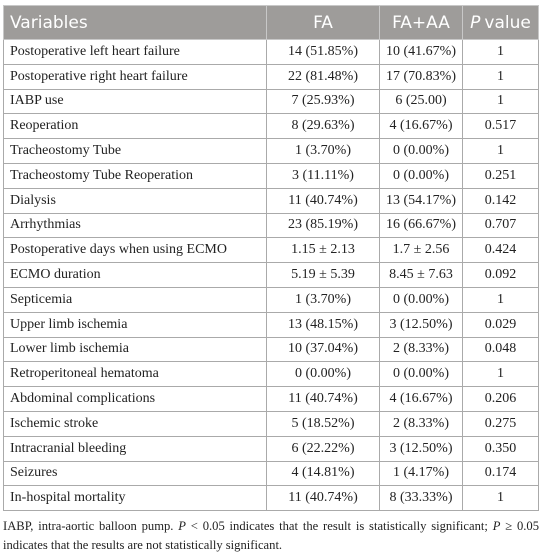  Describe the element at coordinates (323, 126) in the screenshot. I see `value-cell: 8 (29.63%)` at that location.